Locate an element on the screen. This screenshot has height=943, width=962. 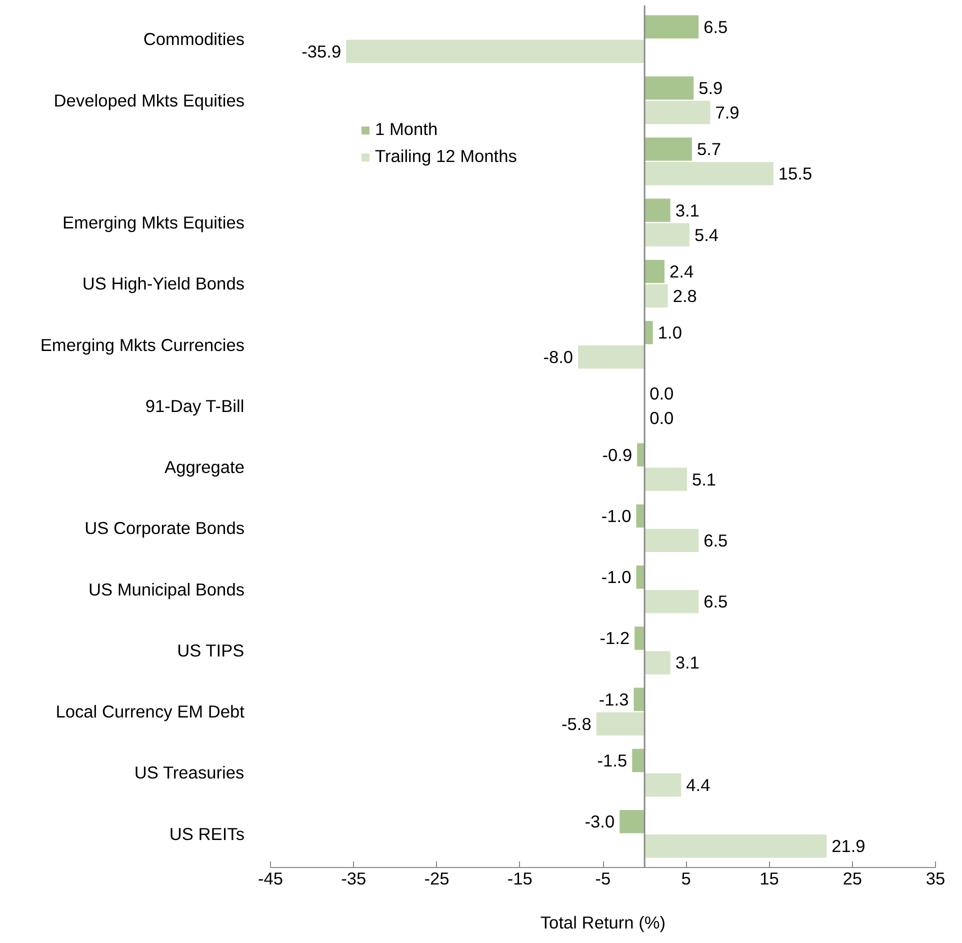
x-tick-label: -5 is located at coordinates (603, 878).